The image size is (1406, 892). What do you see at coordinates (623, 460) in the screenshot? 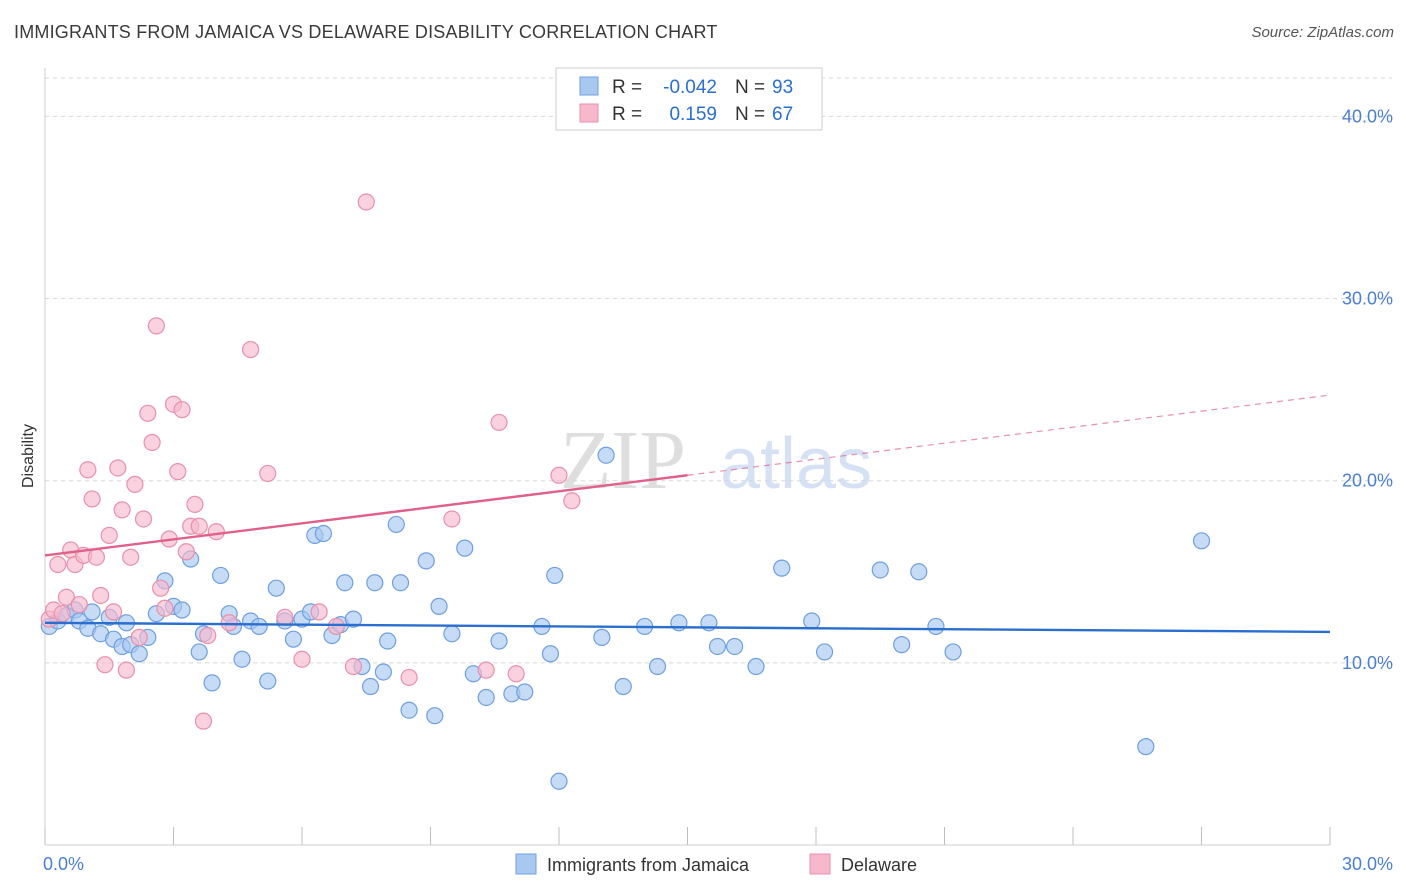
I see `watermark-zip: ZIP` at bounding box center [623, 460].